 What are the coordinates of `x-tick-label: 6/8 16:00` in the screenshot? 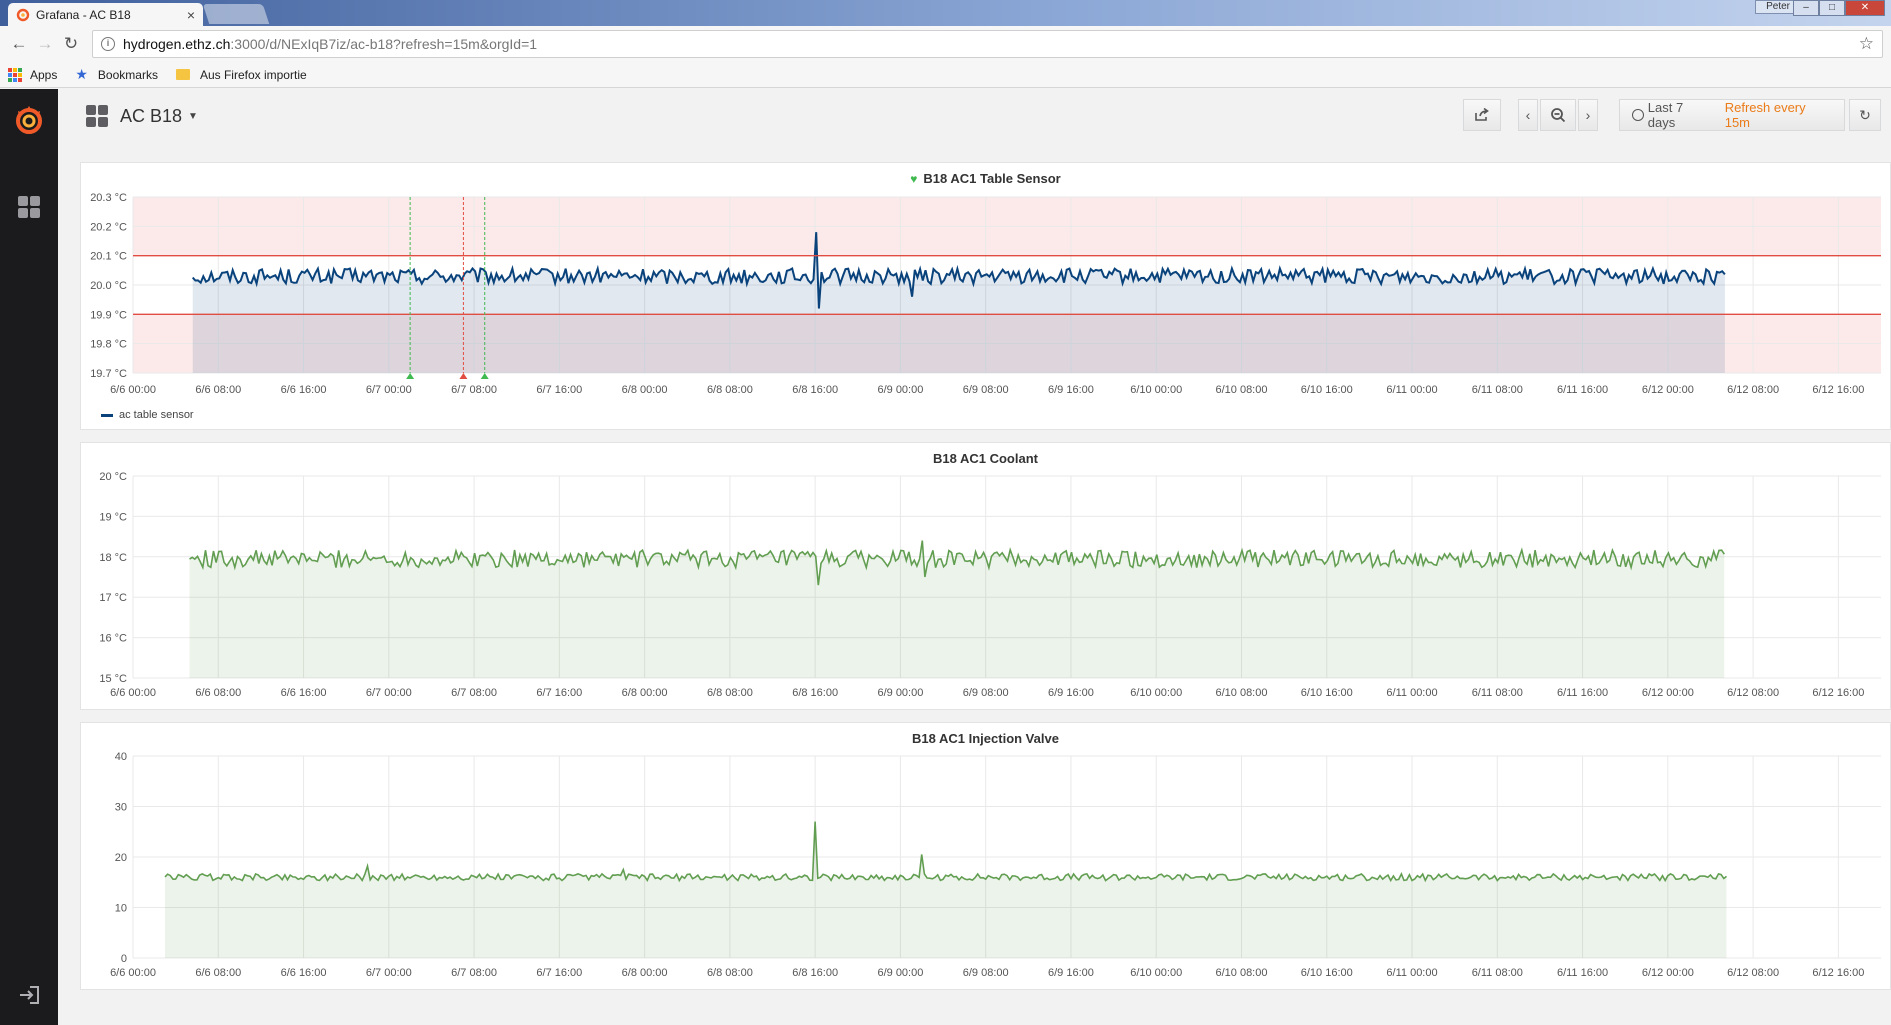 It's located at (815, 693).